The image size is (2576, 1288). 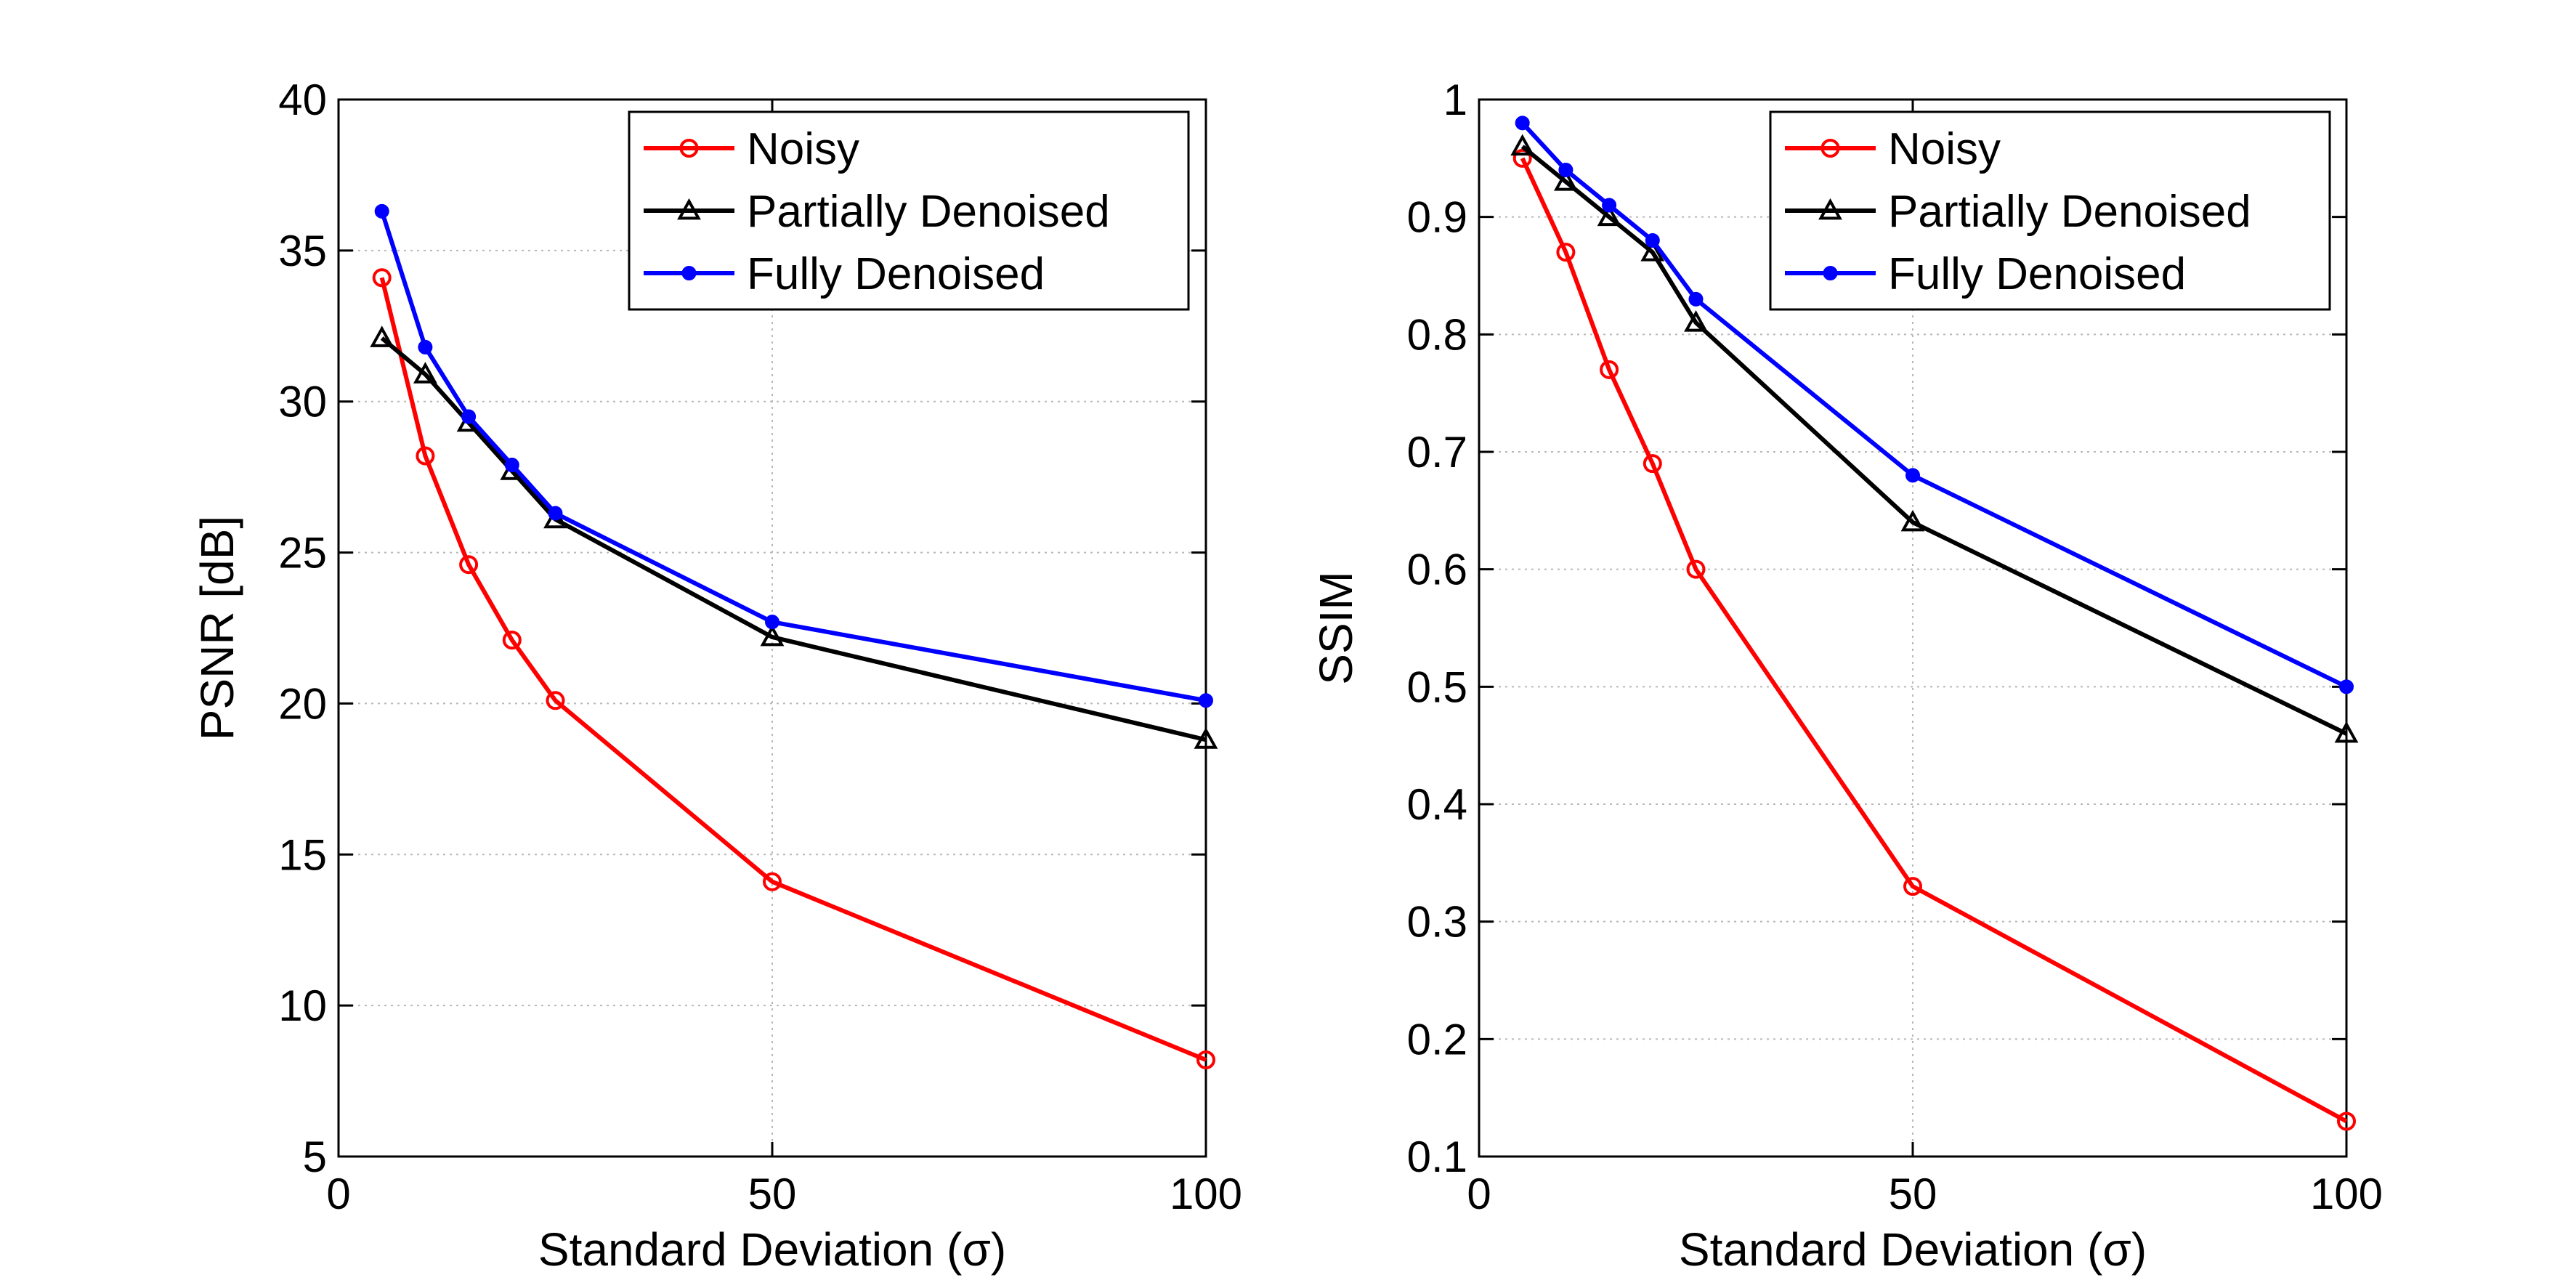 I want to click on y-axis-label: PSNR [dB], so click(x=217, y=628).